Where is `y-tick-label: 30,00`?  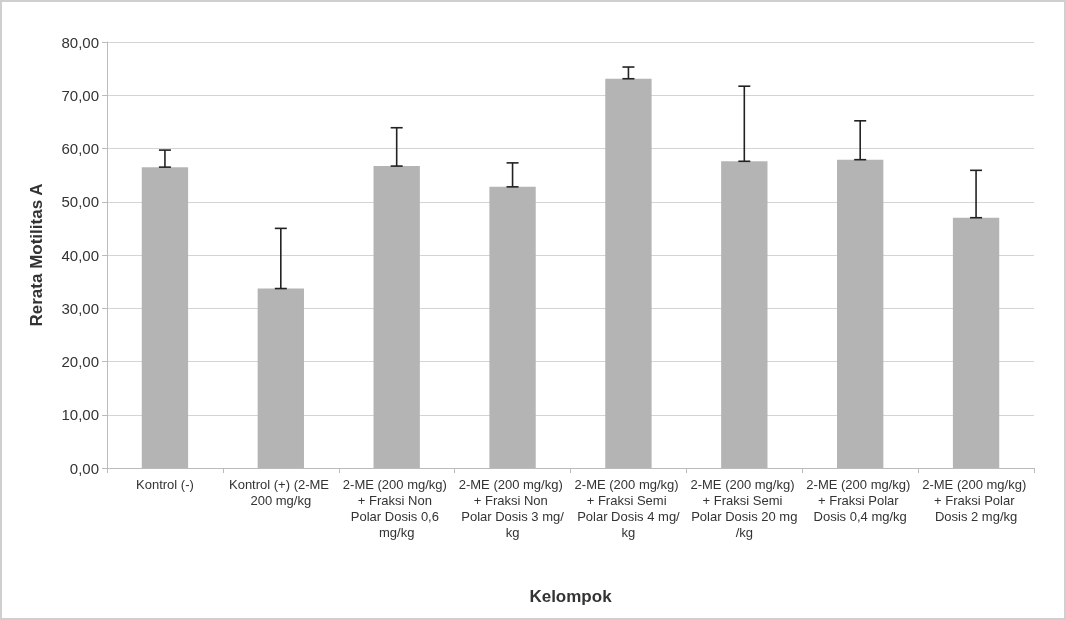
y-tick-label: 30,00 is located at coordinates (80, 308).